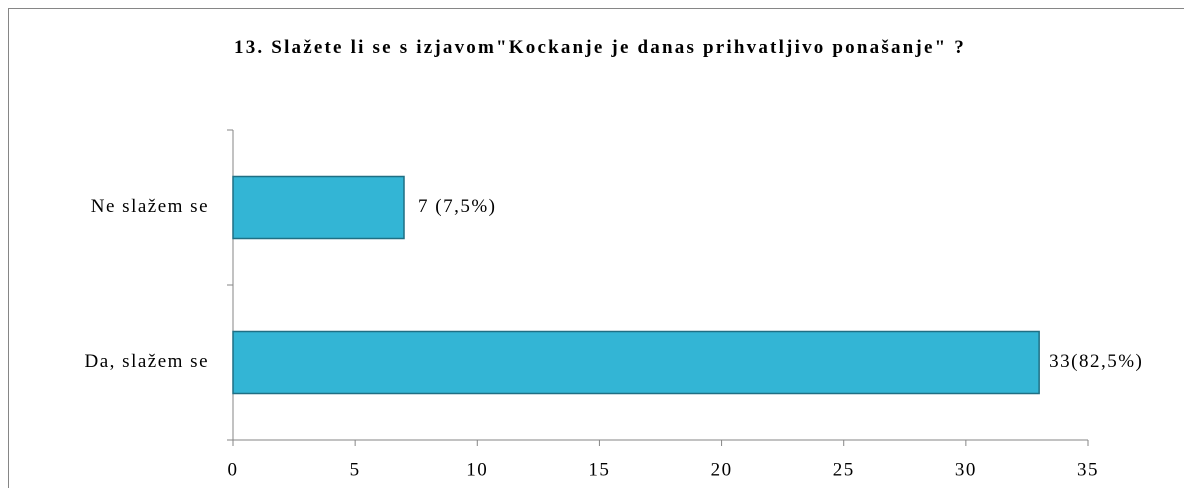 The image size is (1184, 488). Describe the element at coordinates (233, 469) in the screenshot. I see `x-tick-label: 0` at that location.